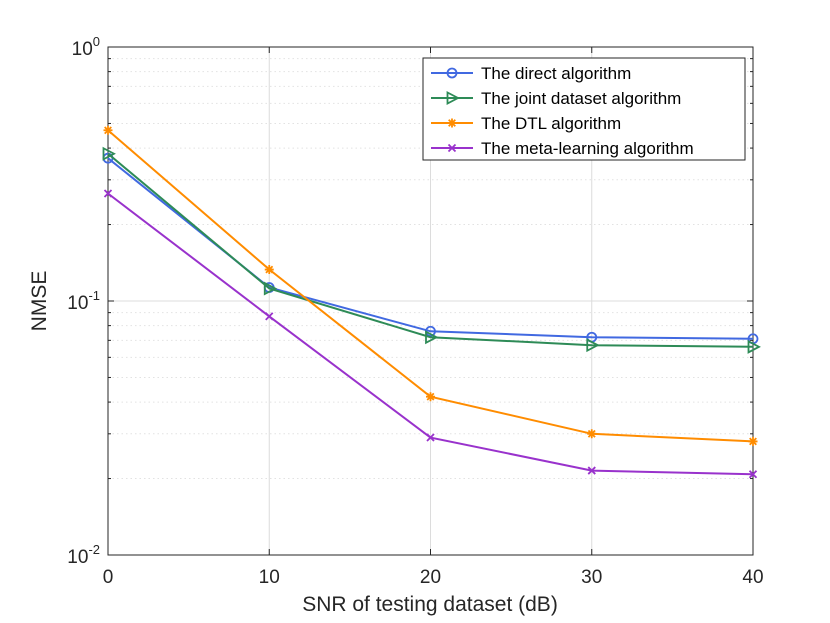 This screenshot has width=830, height=623. Describe the element at coordinates (587, 148) in the screenshot. I see `legend-label: The meta-learning algorithm` at that location.